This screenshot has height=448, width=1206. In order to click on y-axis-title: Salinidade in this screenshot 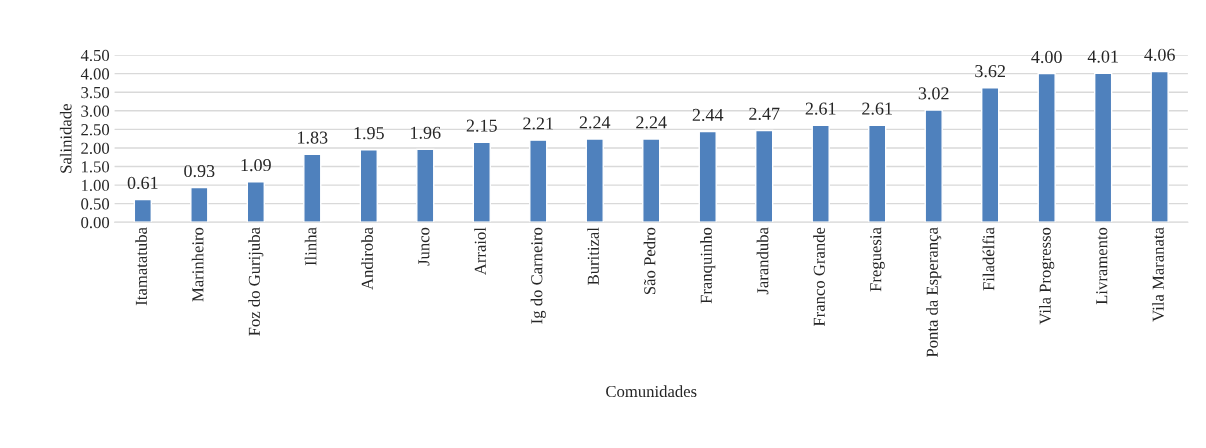, I will do `click(65, 138)`.